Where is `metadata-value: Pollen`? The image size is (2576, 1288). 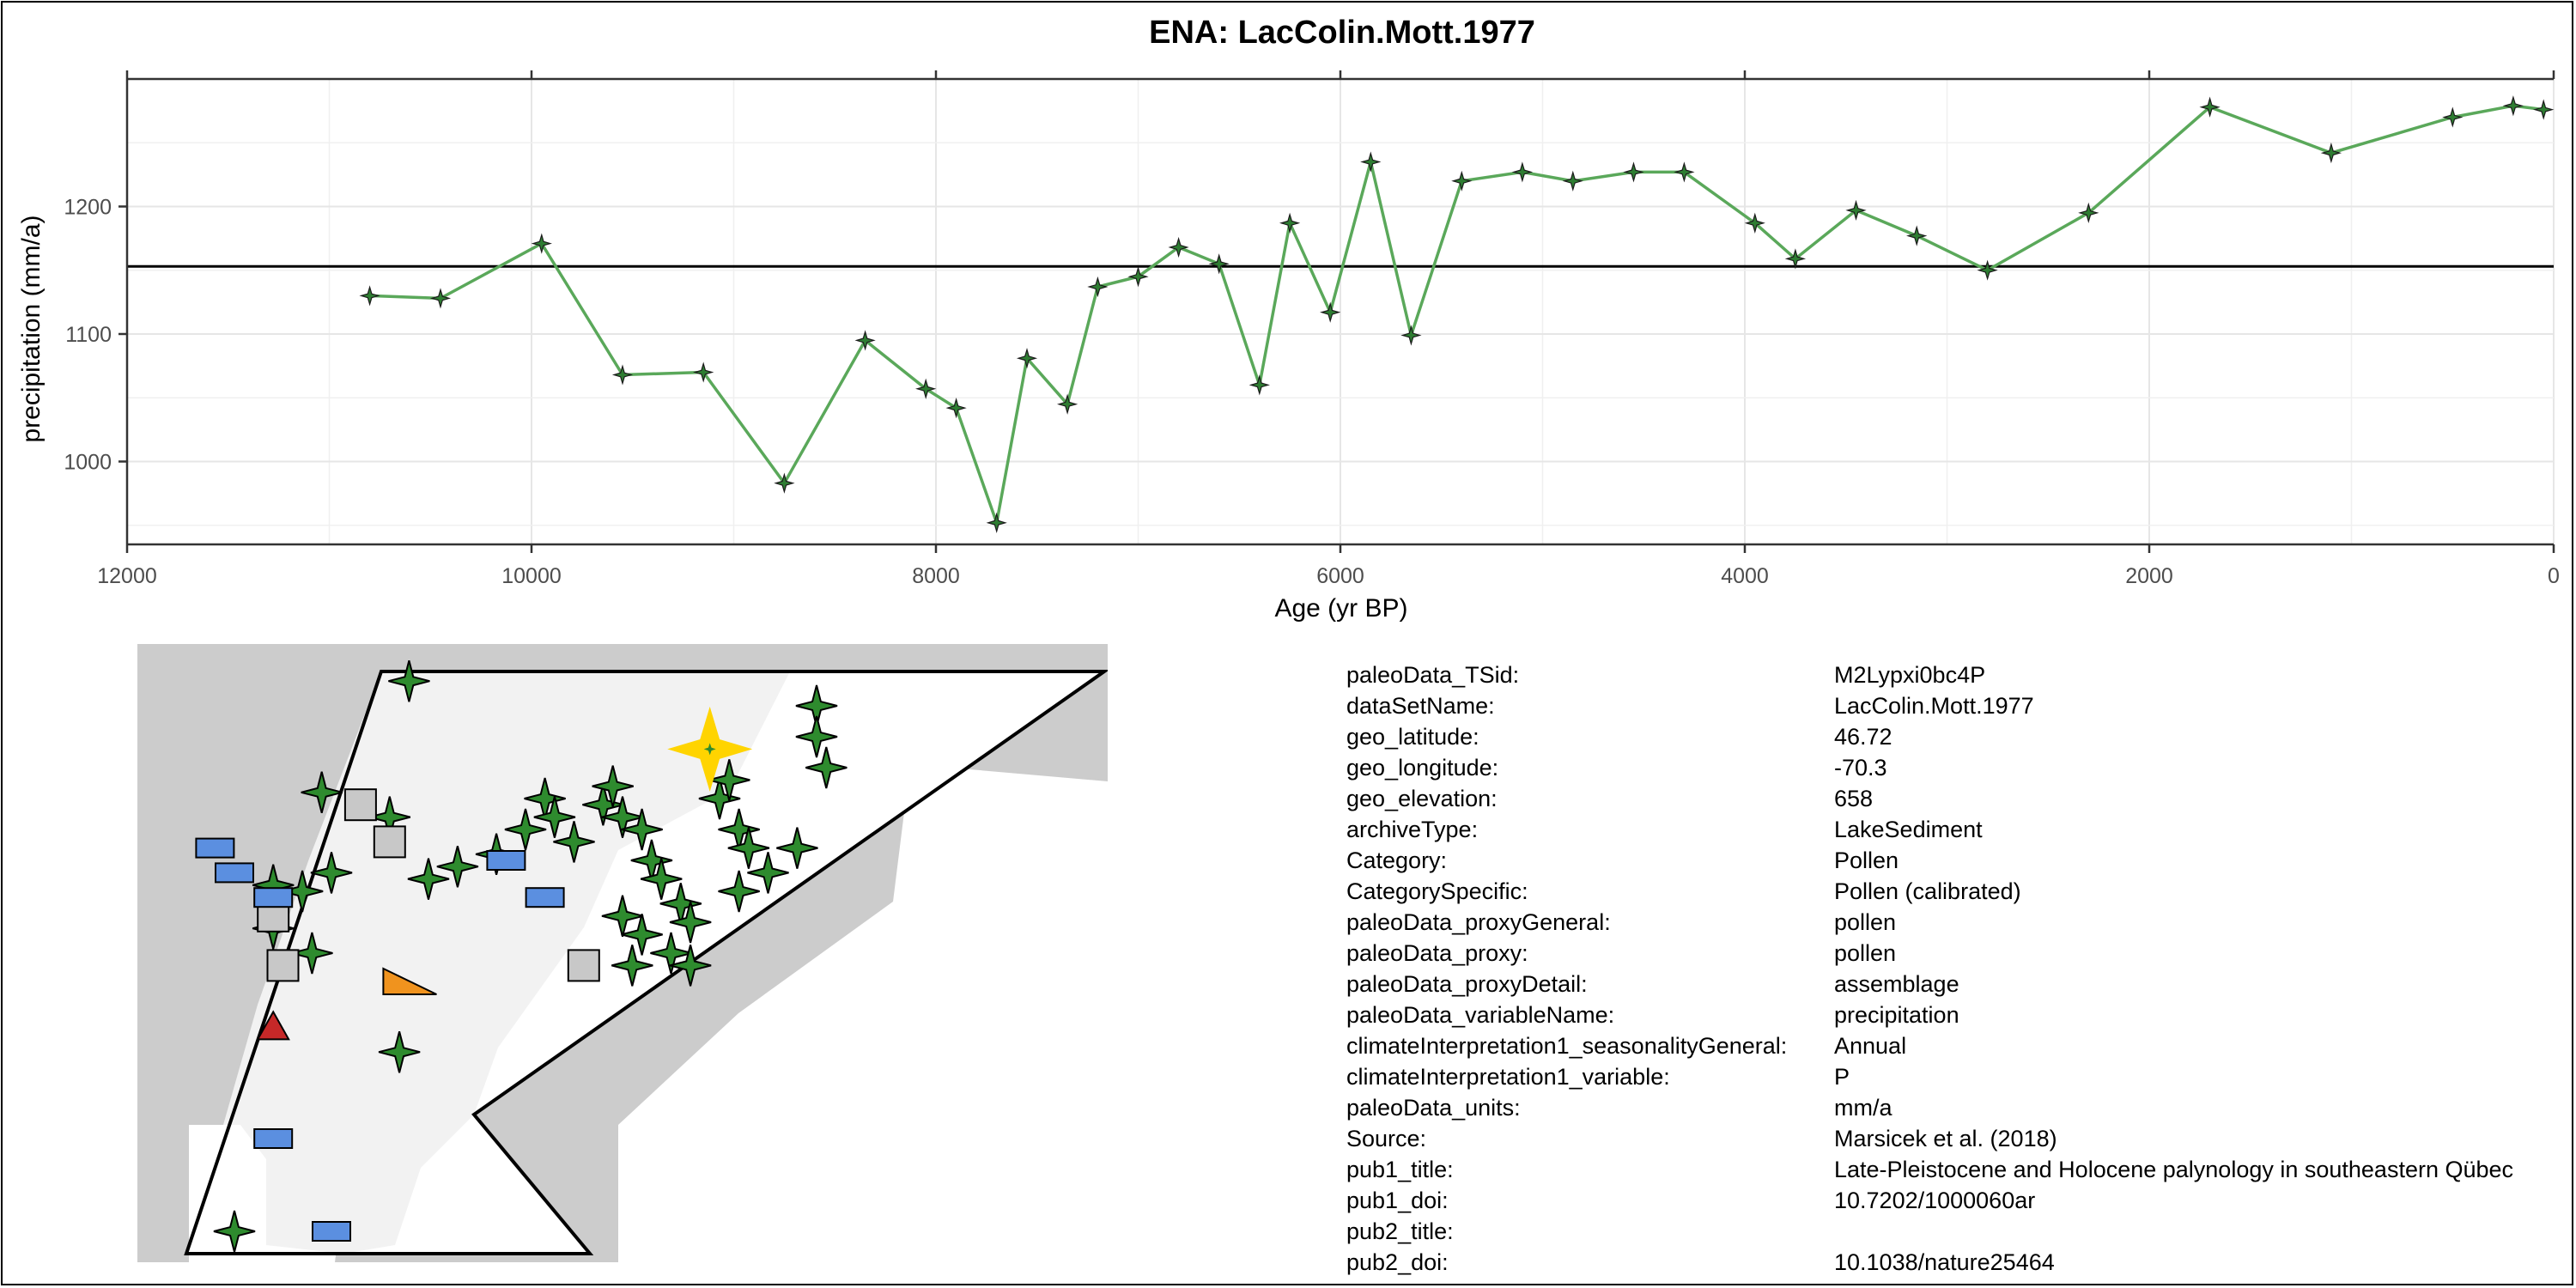 metadata-value: Pollen is located at coordinates (1866, 861).